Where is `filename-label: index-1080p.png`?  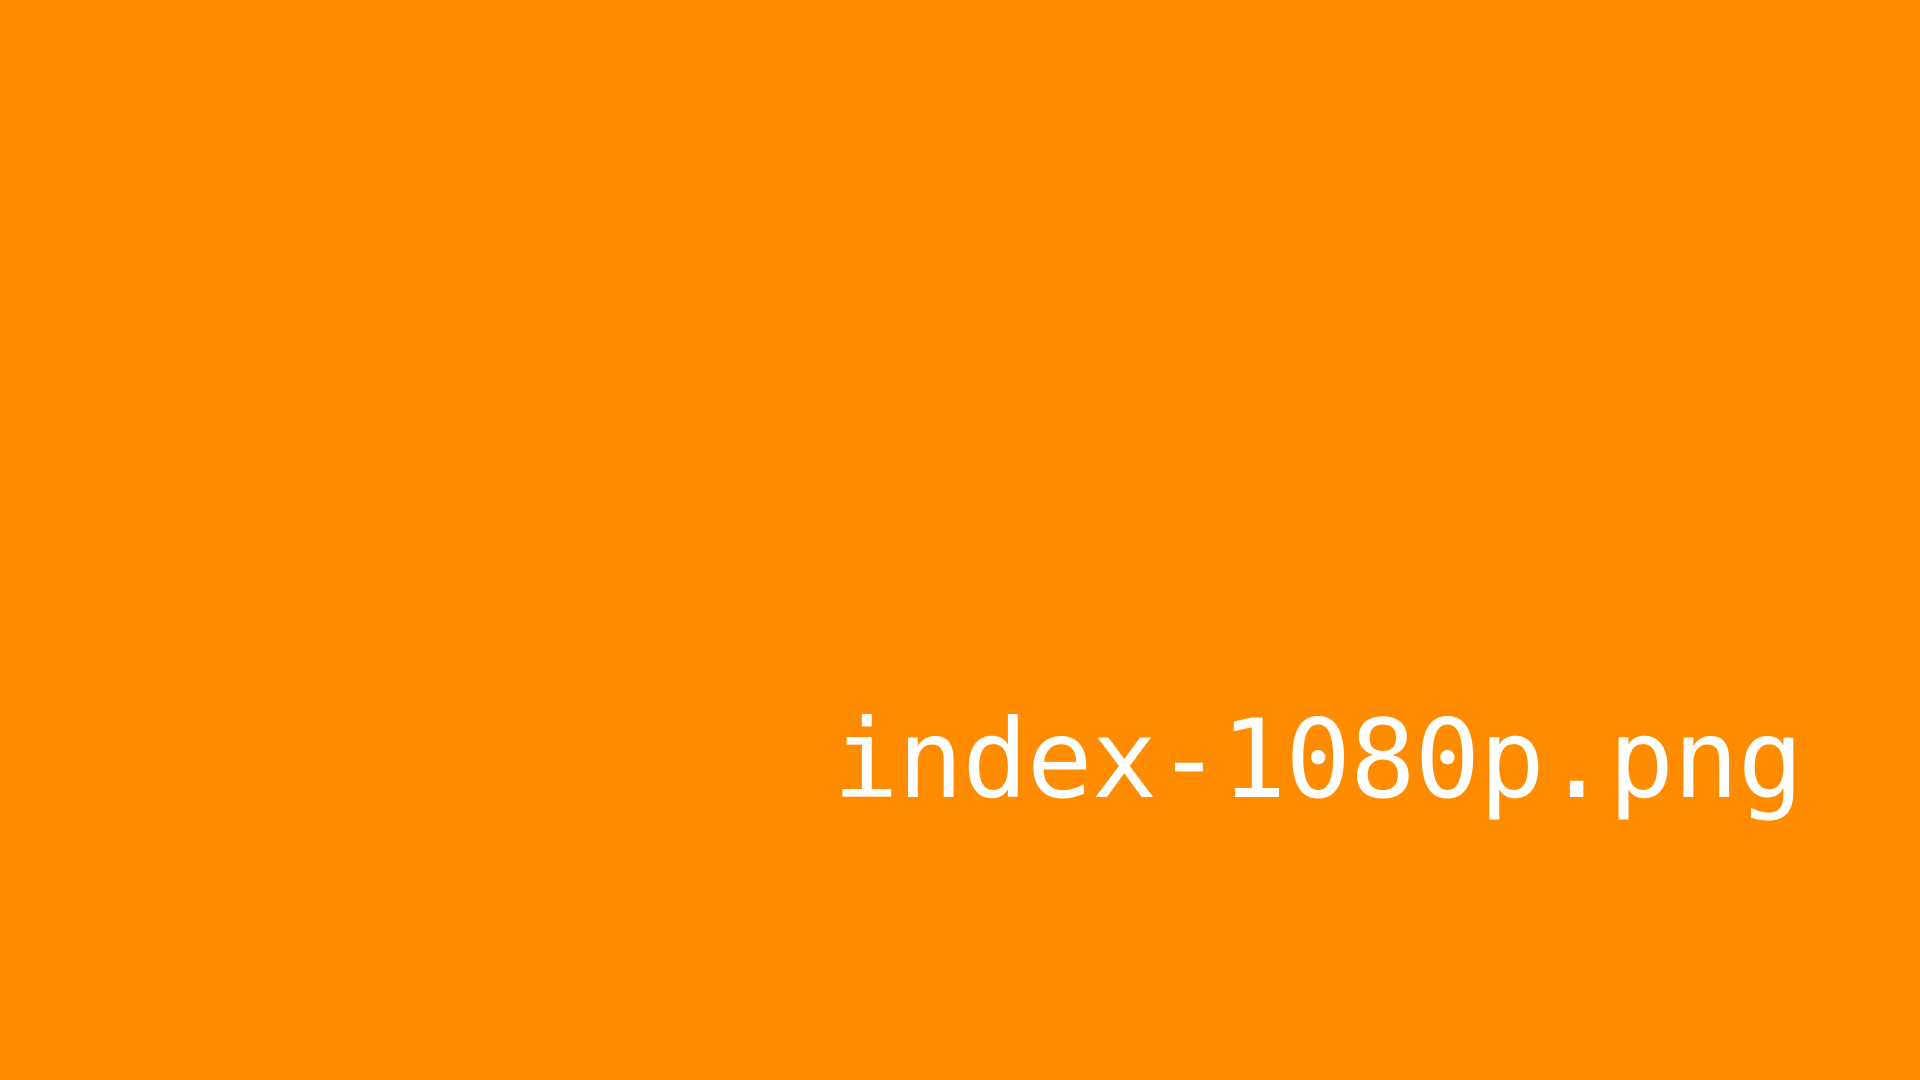
filename-label: index-1080p.png is located at coordinates (1318, 759).